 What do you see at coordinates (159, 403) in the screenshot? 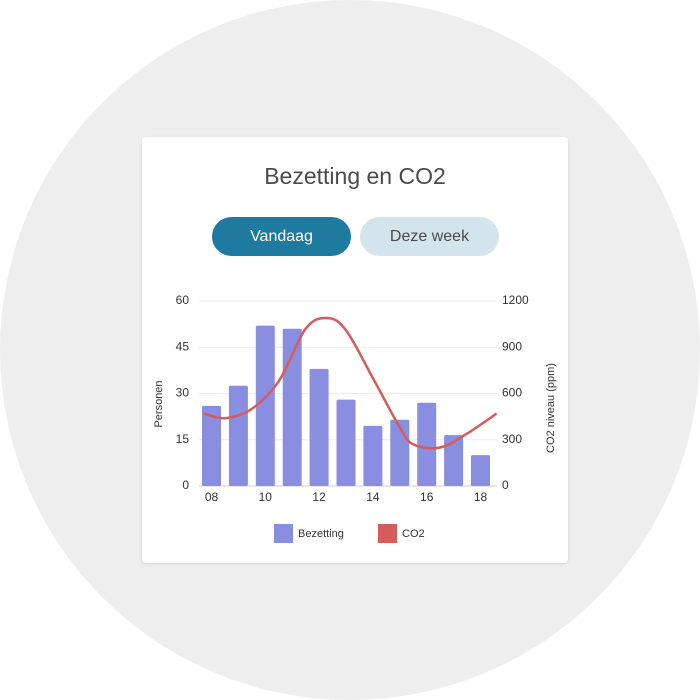
I see `y-axis-label: Personen` at bounding box center [159, 403].